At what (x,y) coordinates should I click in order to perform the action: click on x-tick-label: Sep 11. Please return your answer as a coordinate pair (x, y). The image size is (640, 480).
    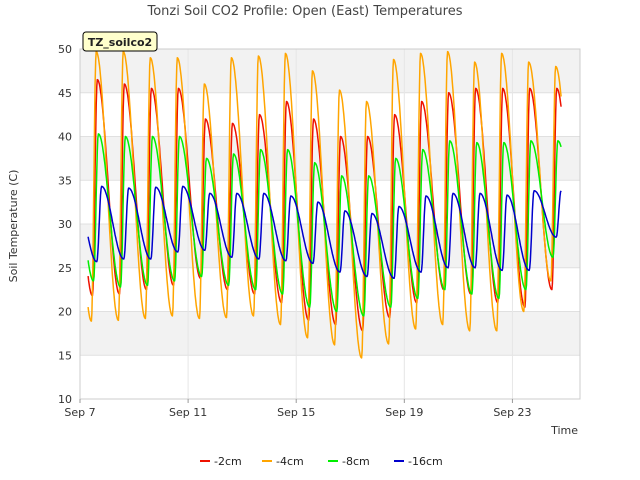
    Looking at the image, I should click on (188, 412).